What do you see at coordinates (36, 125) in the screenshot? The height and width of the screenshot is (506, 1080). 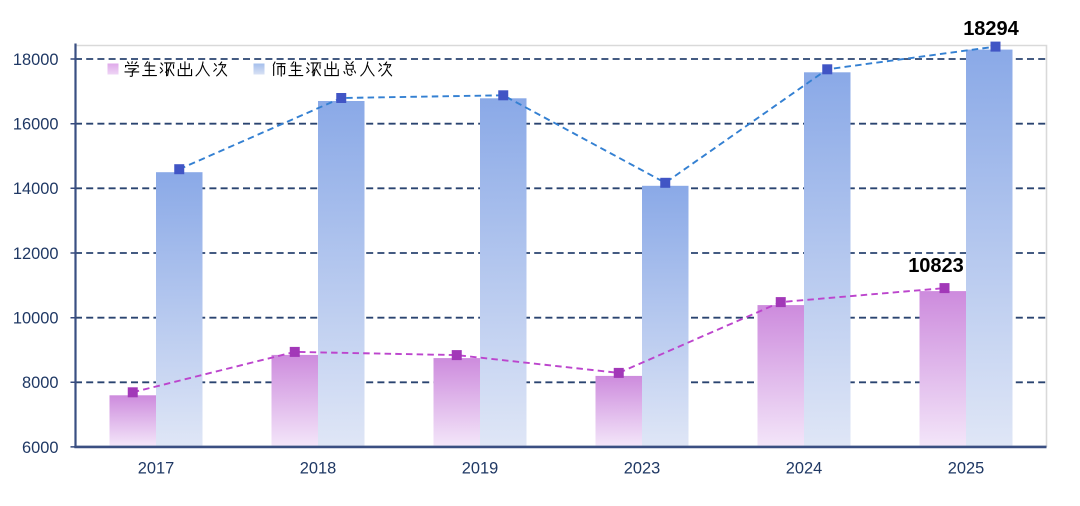 I see `svg-text: 16000` at bounding box center [36, 125].